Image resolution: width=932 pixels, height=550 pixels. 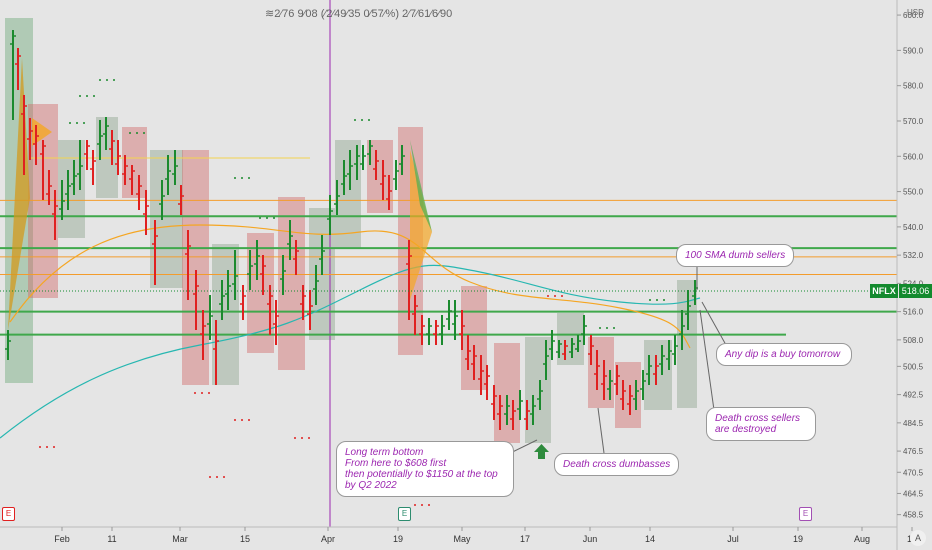 I want to click on y-tick-label: 484.5, so click(x=913, y=423).